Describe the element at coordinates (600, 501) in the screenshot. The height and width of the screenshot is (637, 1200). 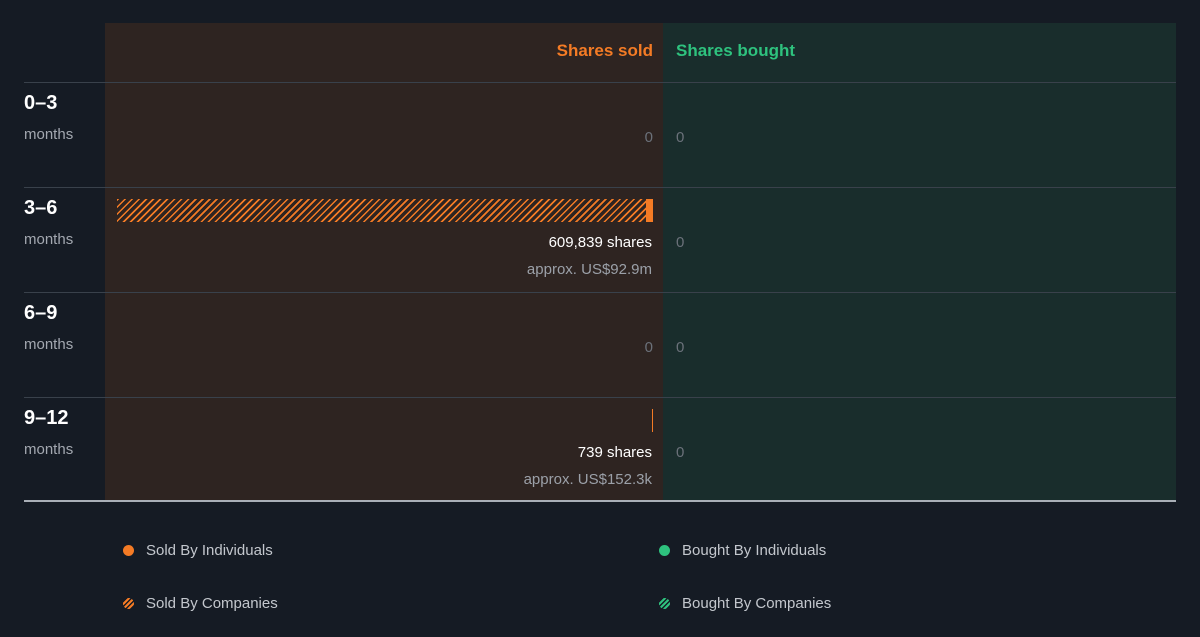
I see `chart-baseline` at that location.